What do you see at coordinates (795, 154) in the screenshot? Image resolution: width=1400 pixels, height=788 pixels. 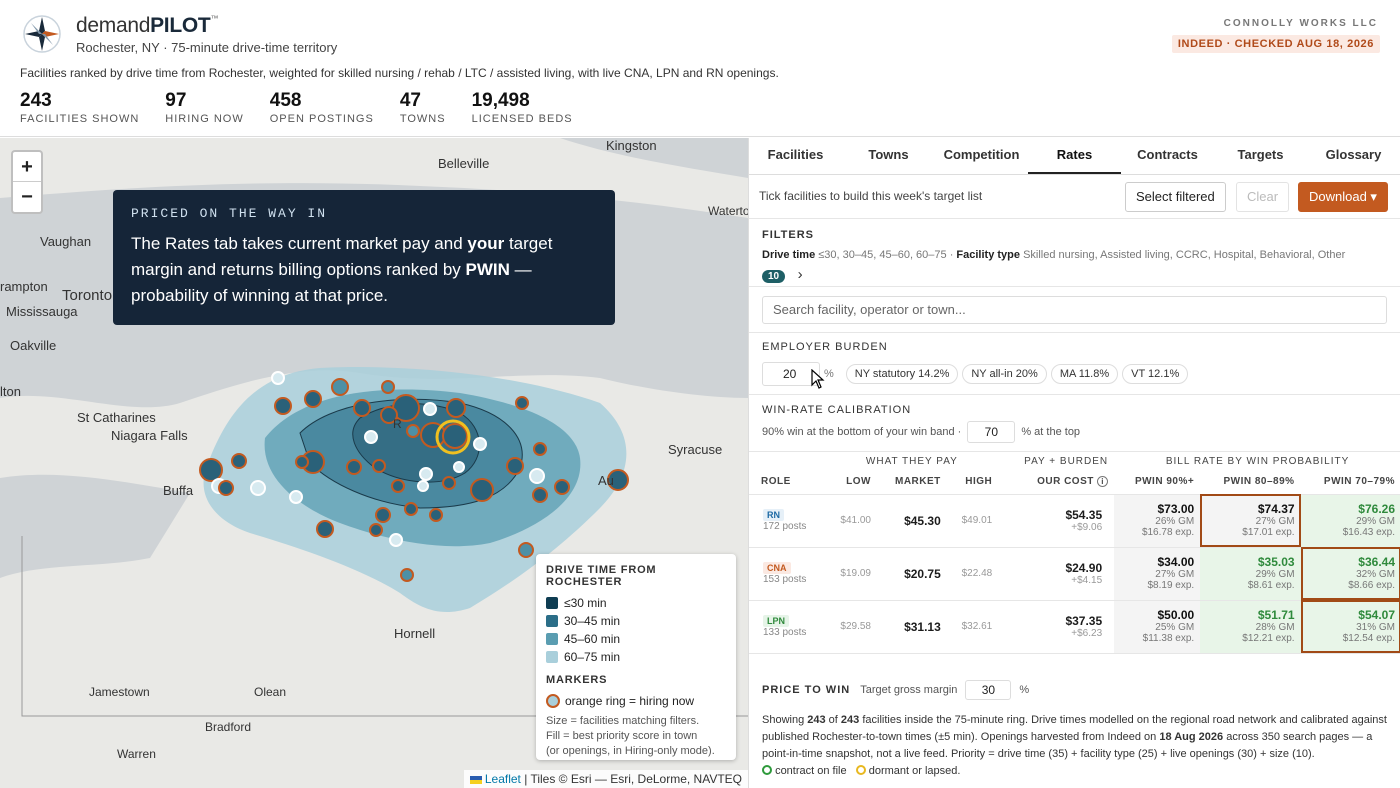 I see `tab-facilities: Facilities` at bounding box center [795, 154].